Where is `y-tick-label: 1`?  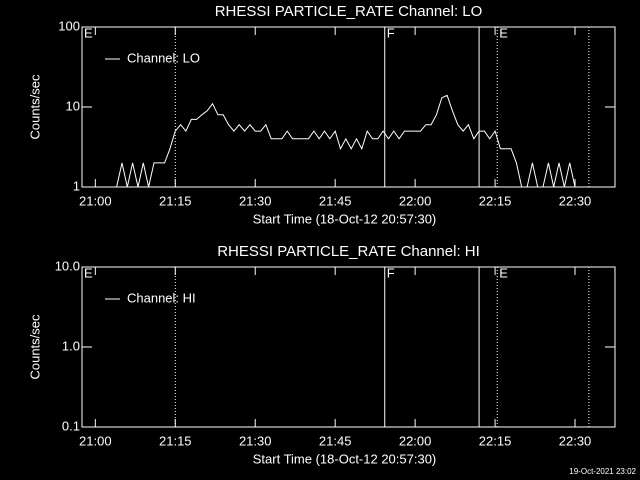
y-tick-label: 1 is located at coordinates (76, 185).